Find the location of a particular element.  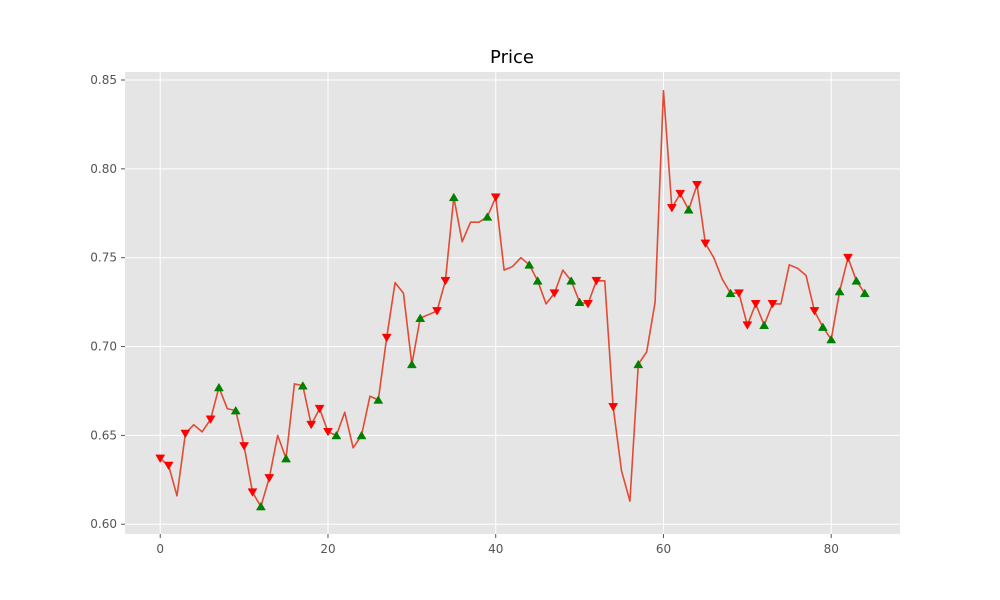

y-tick-label: 0.60 is located at coordinates (103, 524).